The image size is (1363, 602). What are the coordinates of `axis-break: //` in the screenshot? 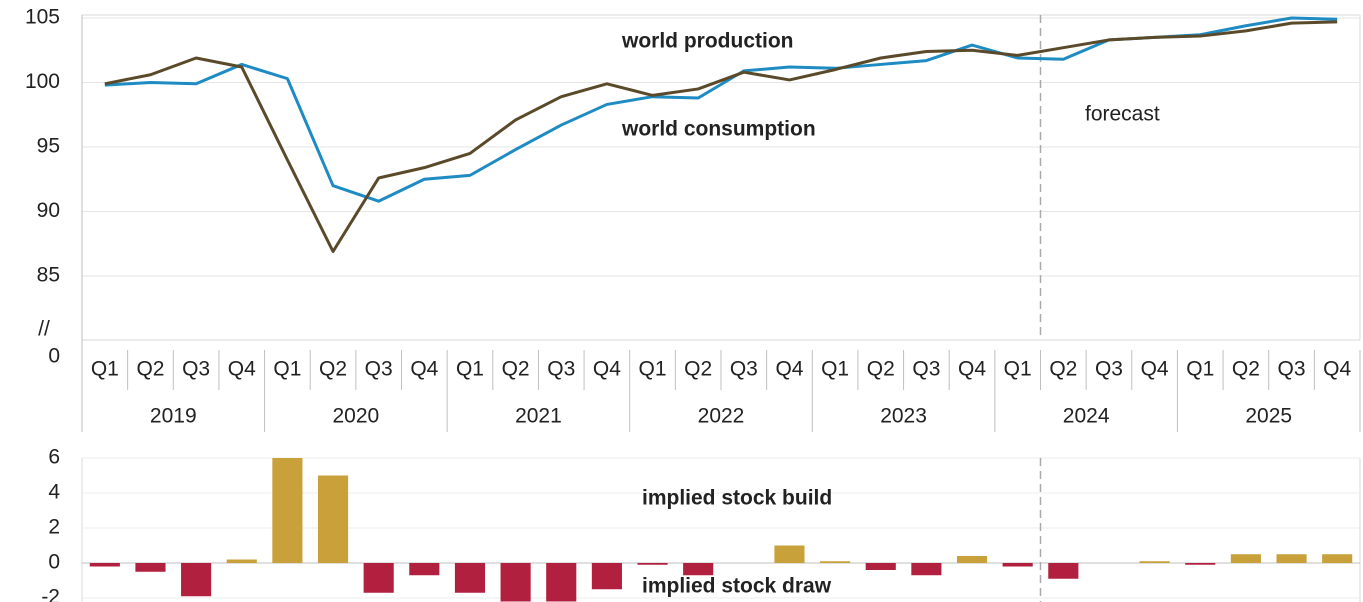 It's located at (44, 329).